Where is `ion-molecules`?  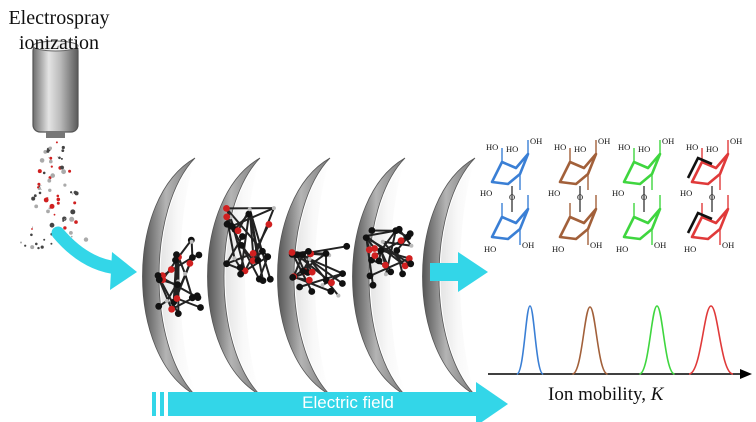
ion-molecules is located at coordinates (284, 261).